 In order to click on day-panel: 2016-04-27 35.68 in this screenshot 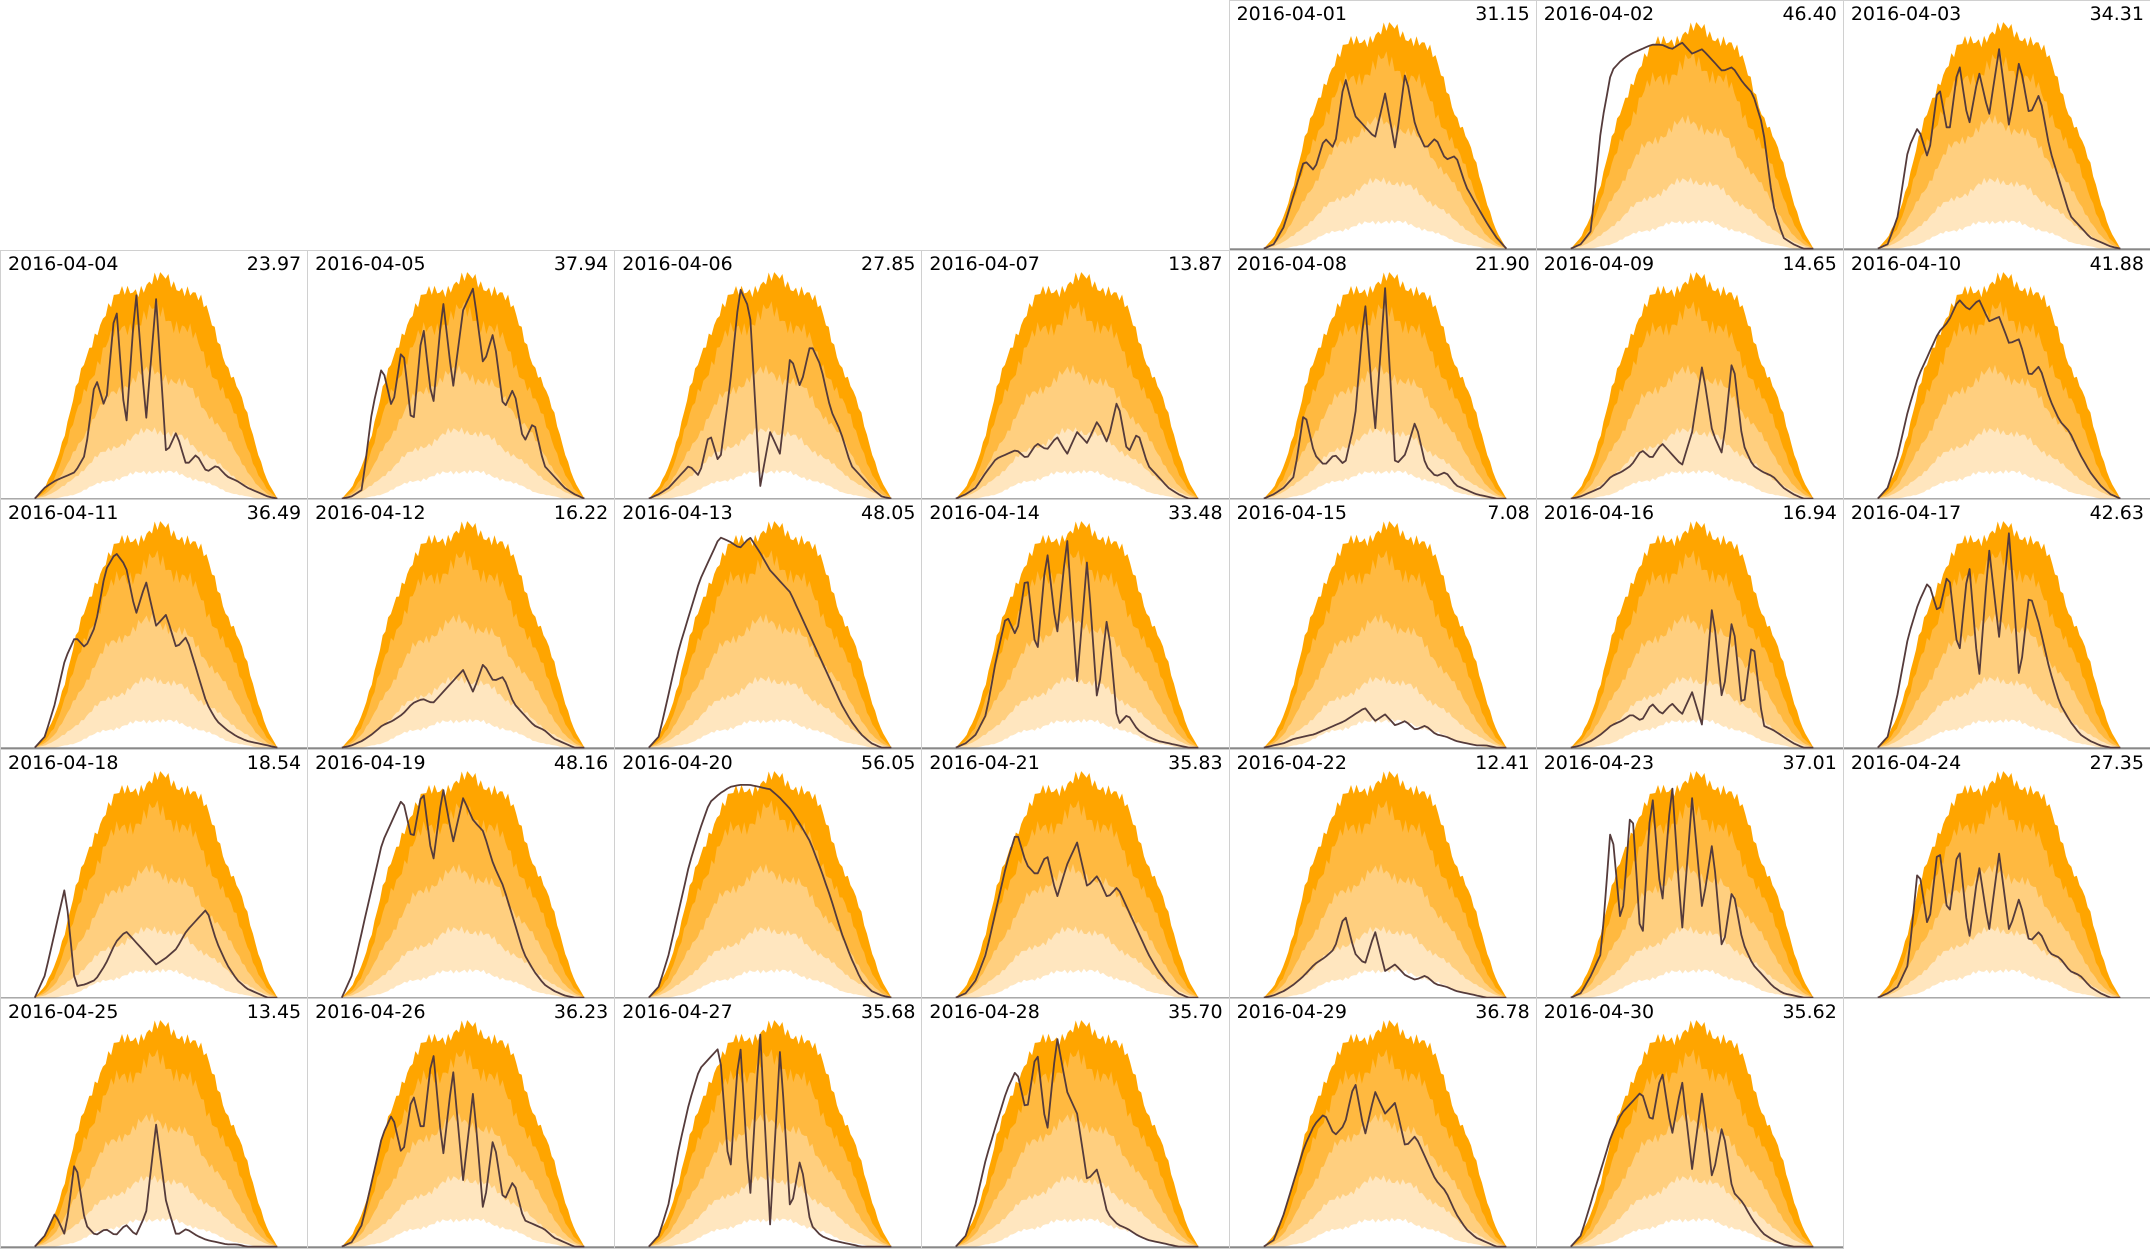, I will do `click(768, 1123)`.